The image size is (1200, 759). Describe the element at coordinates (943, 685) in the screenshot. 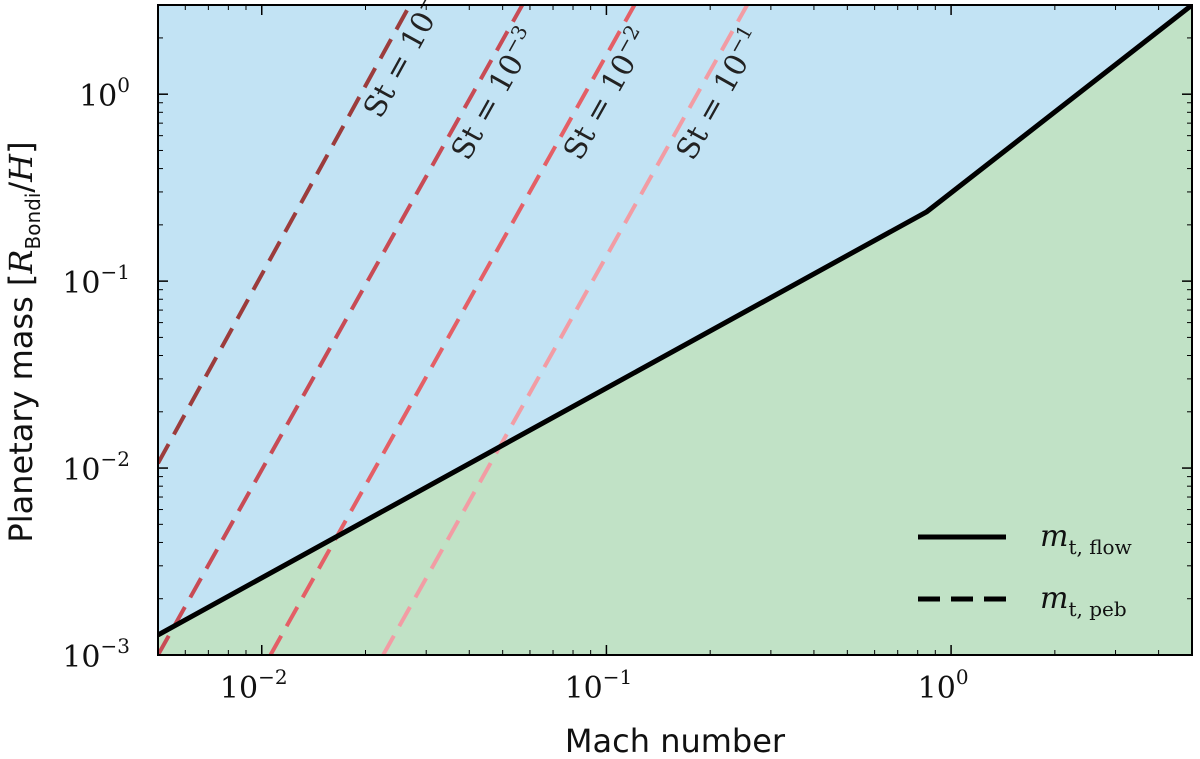

I see `x-tick-label: 10⁰` at that location.